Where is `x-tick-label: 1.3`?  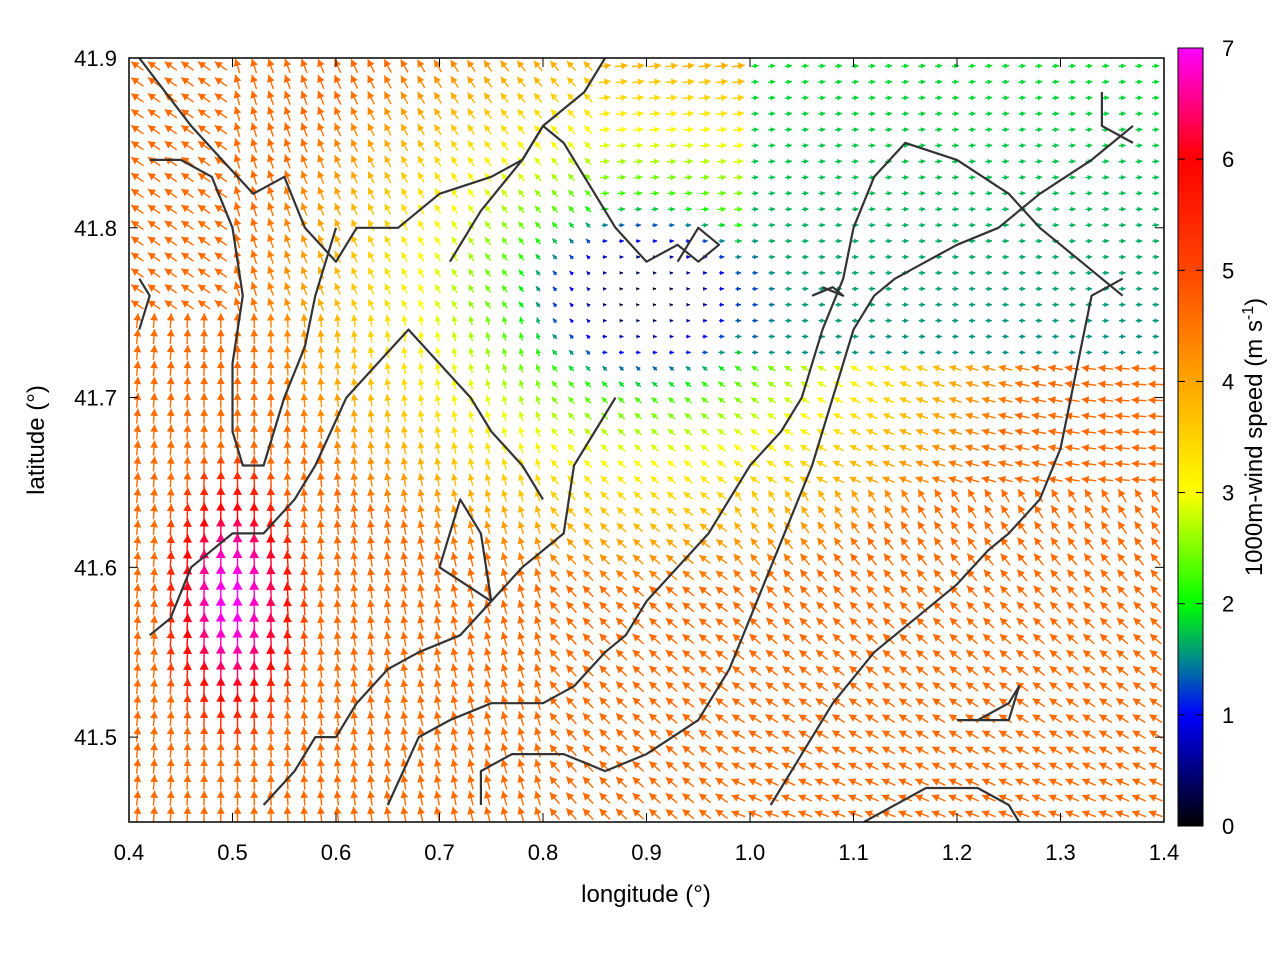
x-tick-label: 1.3 is located at coordinates (1060, 852).